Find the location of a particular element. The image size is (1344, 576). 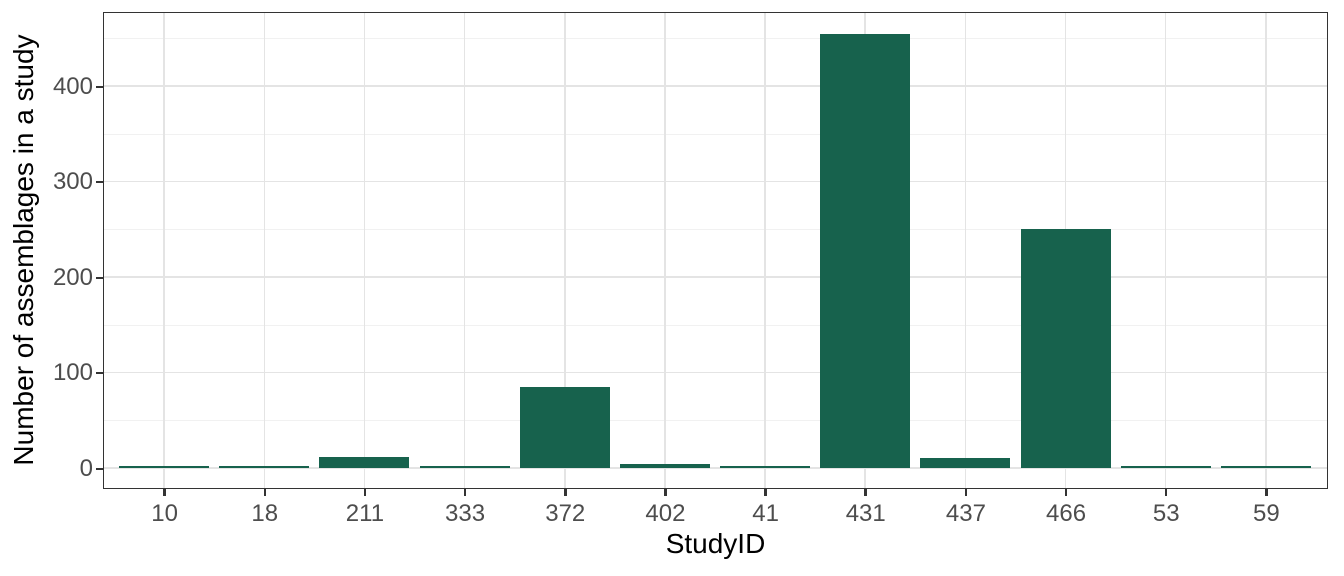

y-axis-tick-label-300: 300 is located at coordinates (72, 182).